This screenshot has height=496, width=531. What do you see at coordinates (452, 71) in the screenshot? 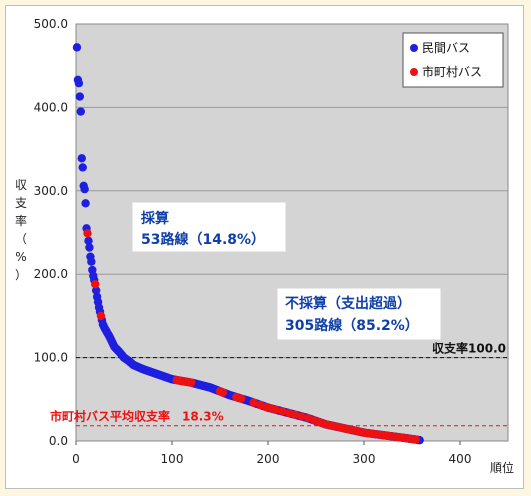
I see `legend-label-municipal: 市町村バス` at bounding box center [452, 71].